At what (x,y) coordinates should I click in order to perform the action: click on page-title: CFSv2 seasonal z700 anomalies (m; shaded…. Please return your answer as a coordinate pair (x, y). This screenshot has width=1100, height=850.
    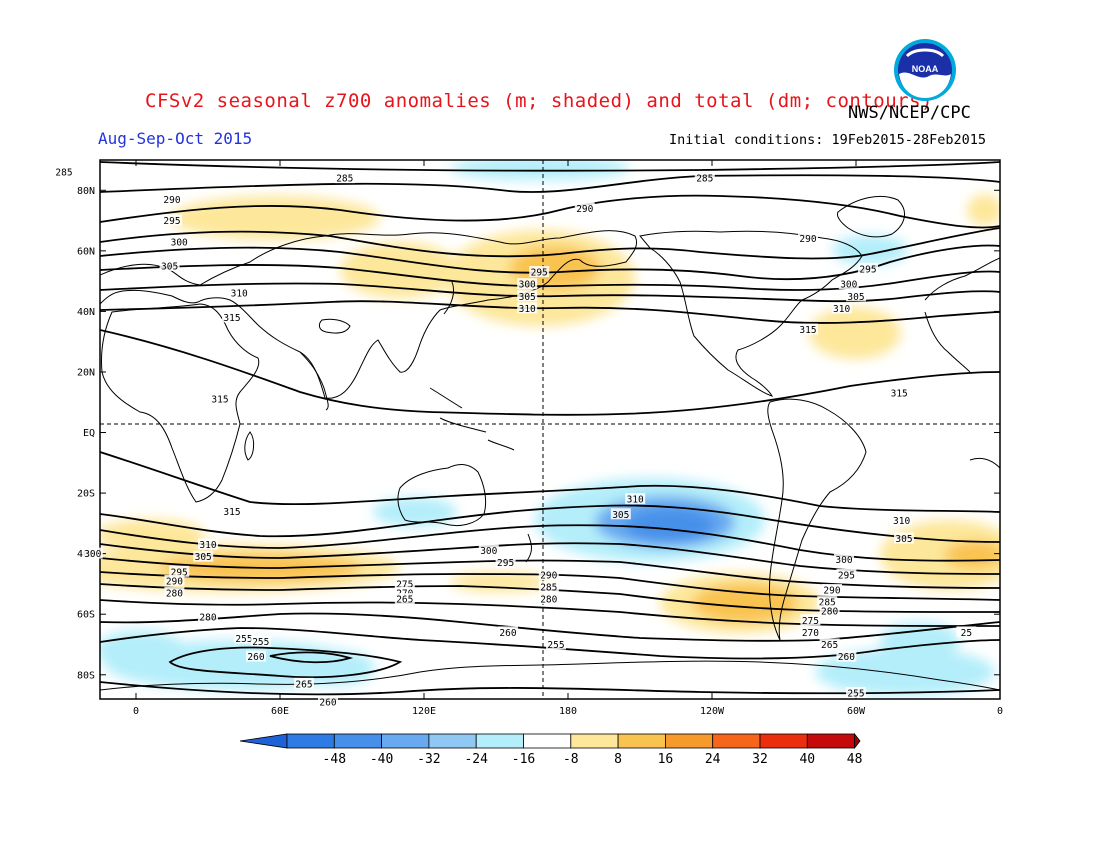
    Looking at the image, I should click on (539, 101).